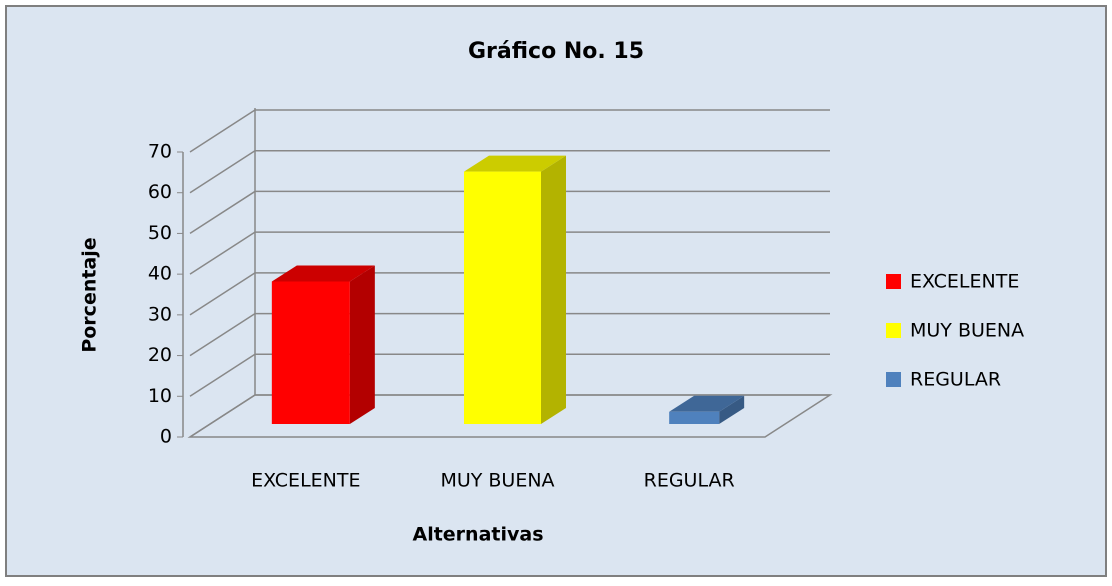 This screenshot has height=586, width=1112. What do you see at coordinates (160, 396) in the screenshot?
I see `y-tick-label: 10` at bounding box center [160, 396].